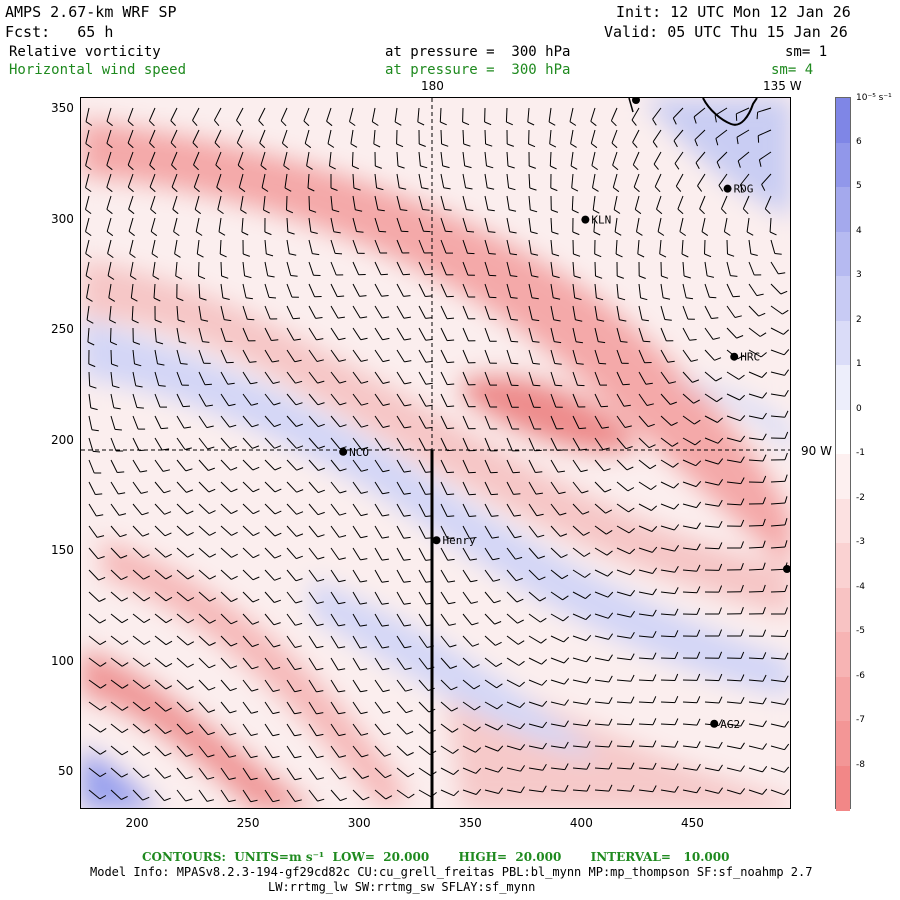 The image size is (900, 900). I want to click on colorbar-tick-label: 1, so click(859, 364).